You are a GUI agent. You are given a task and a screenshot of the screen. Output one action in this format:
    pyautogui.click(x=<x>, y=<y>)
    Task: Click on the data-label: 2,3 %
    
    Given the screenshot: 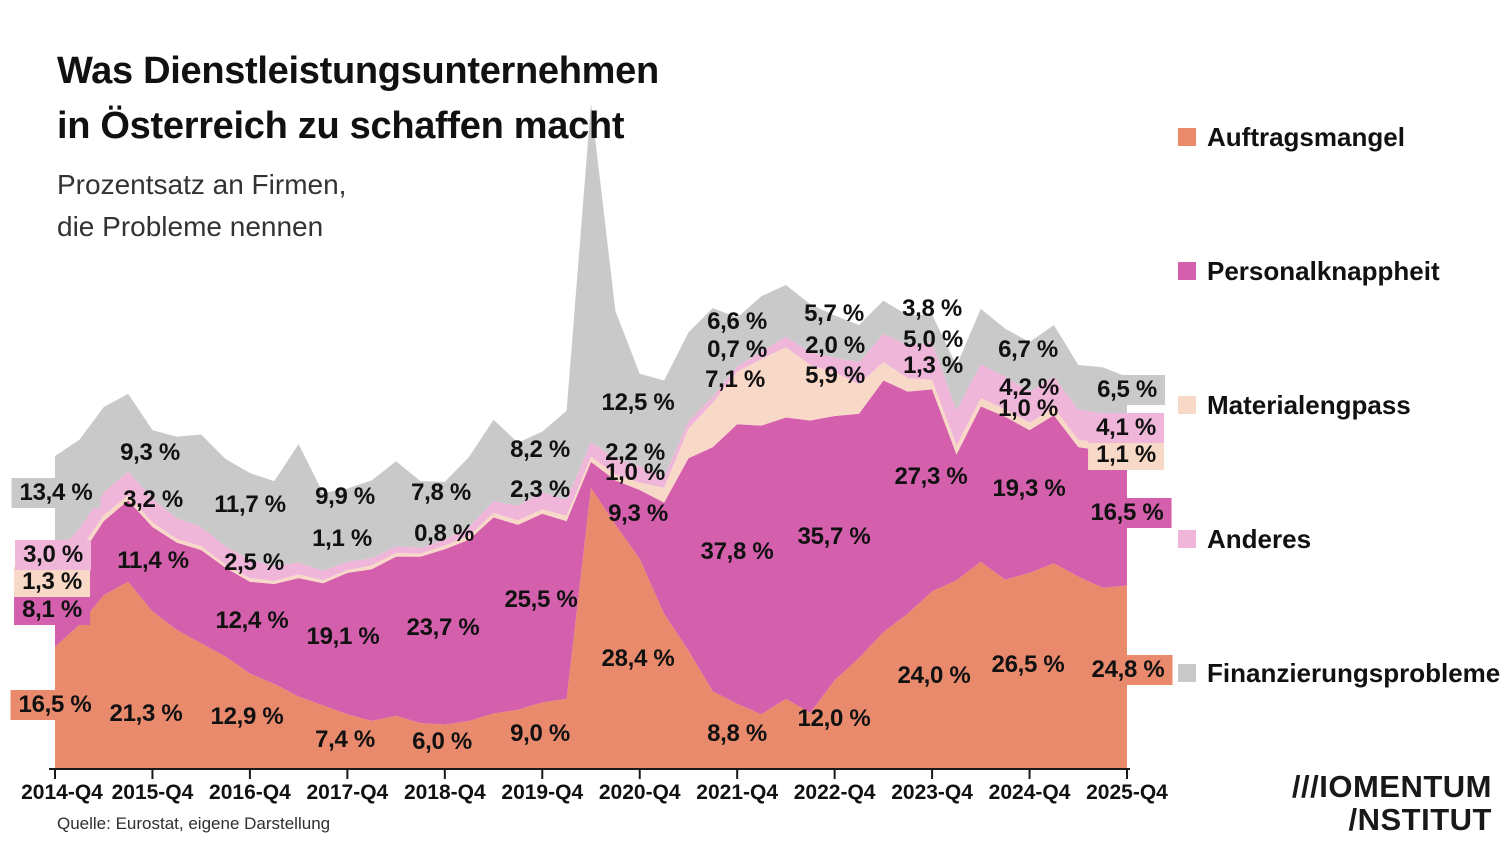 What is the action you would take?
    pyautogui.click(x=540, y=489)
    